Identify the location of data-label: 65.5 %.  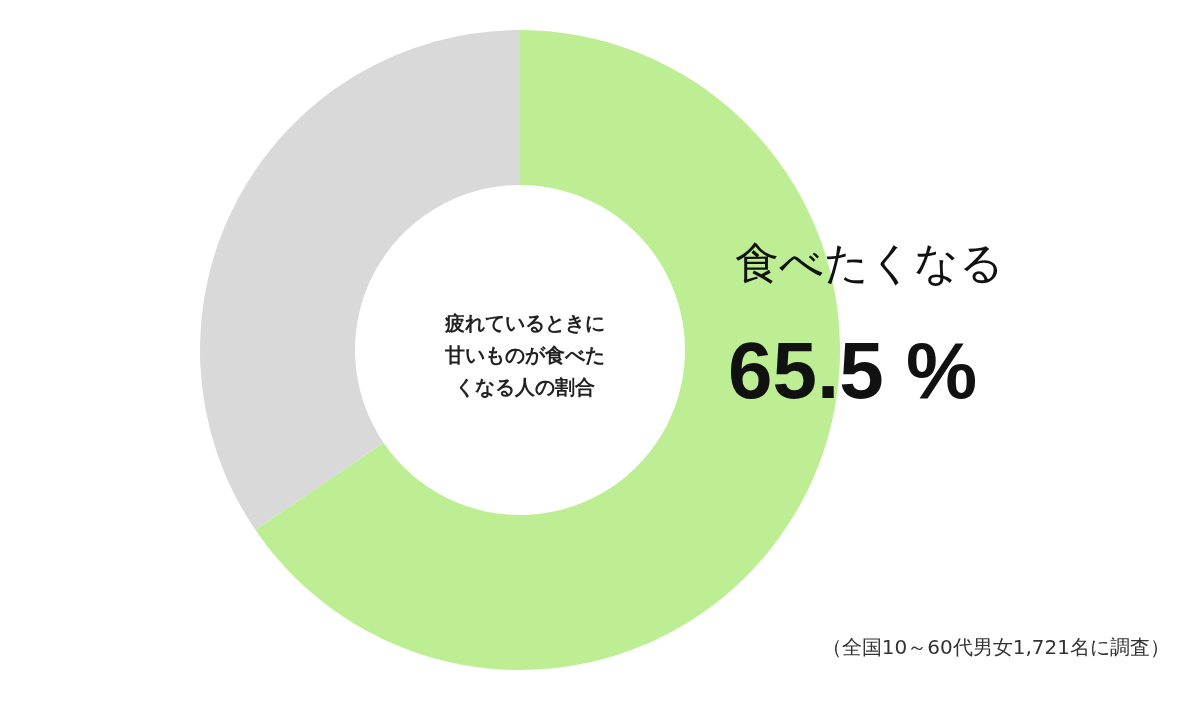
(853, 370).